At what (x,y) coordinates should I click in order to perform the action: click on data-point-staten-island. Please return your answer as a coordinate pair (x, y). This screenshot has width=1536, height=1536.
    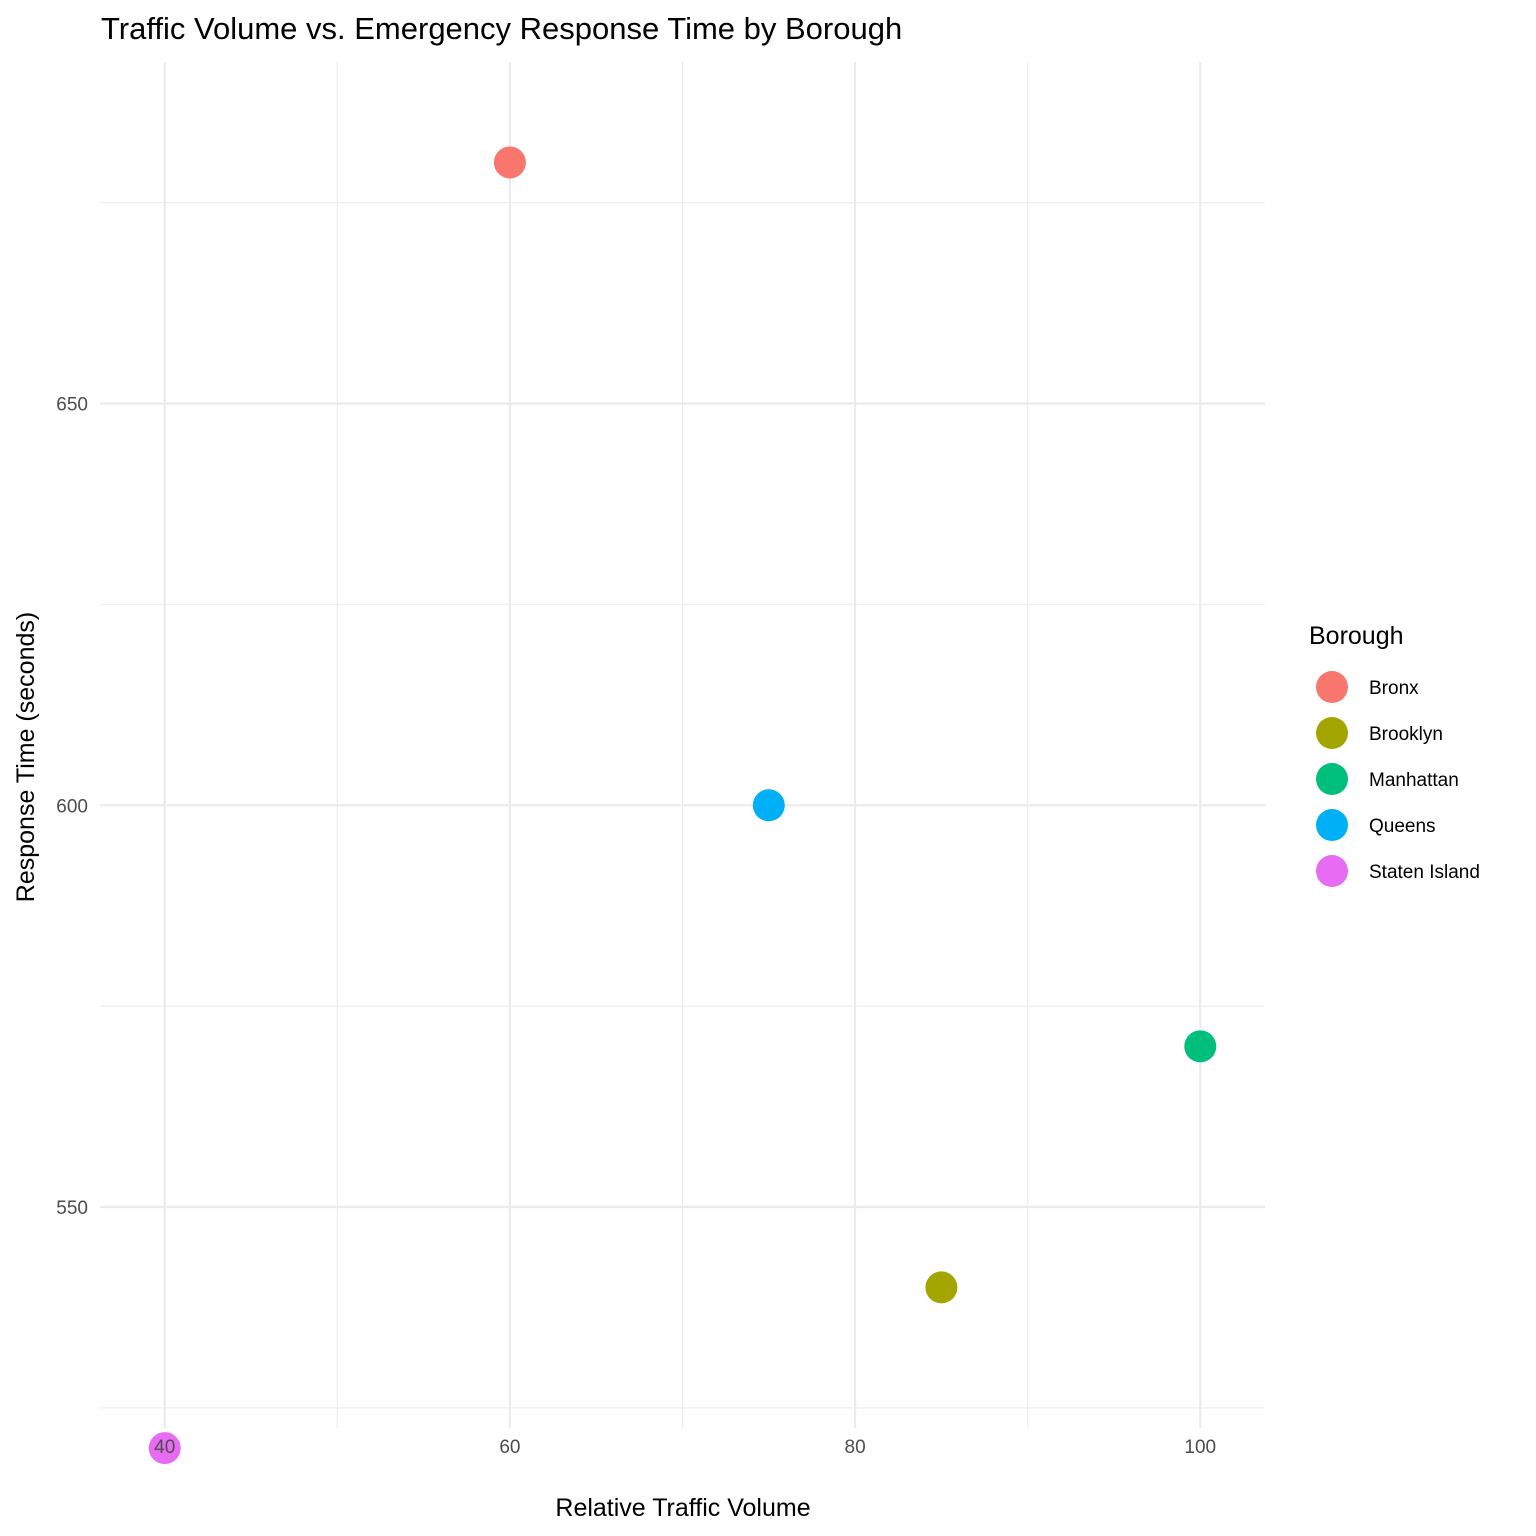
    Looking at the image, I should click on (164, 1448).